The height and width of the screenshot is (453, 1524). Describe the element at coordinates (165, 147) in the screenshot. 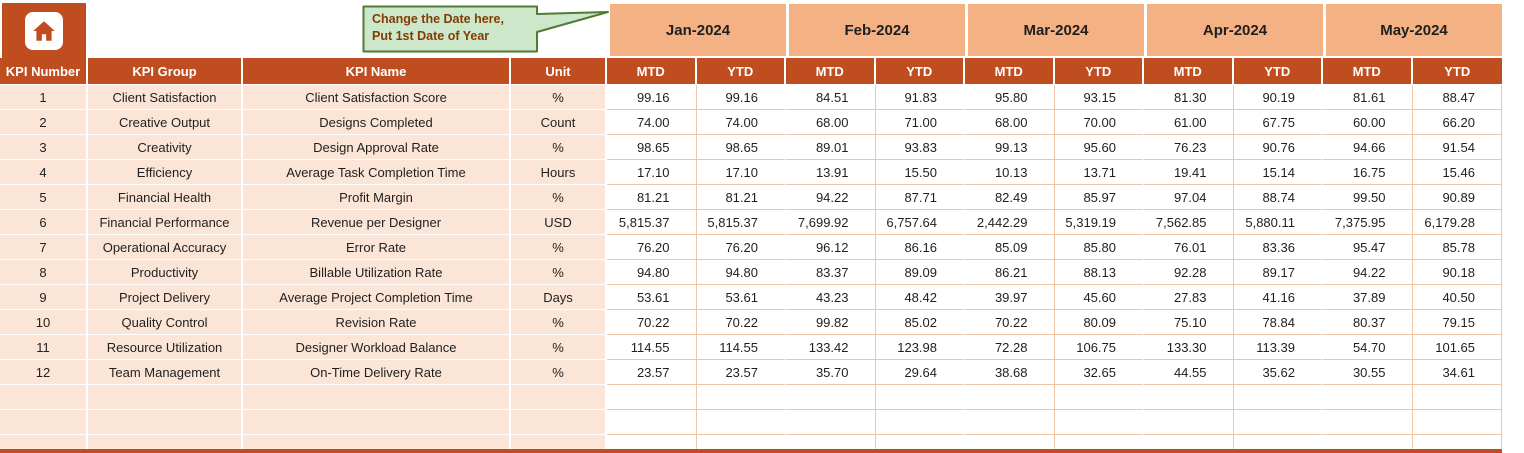

I see `kpi-group-cell: Creativity` at that location.